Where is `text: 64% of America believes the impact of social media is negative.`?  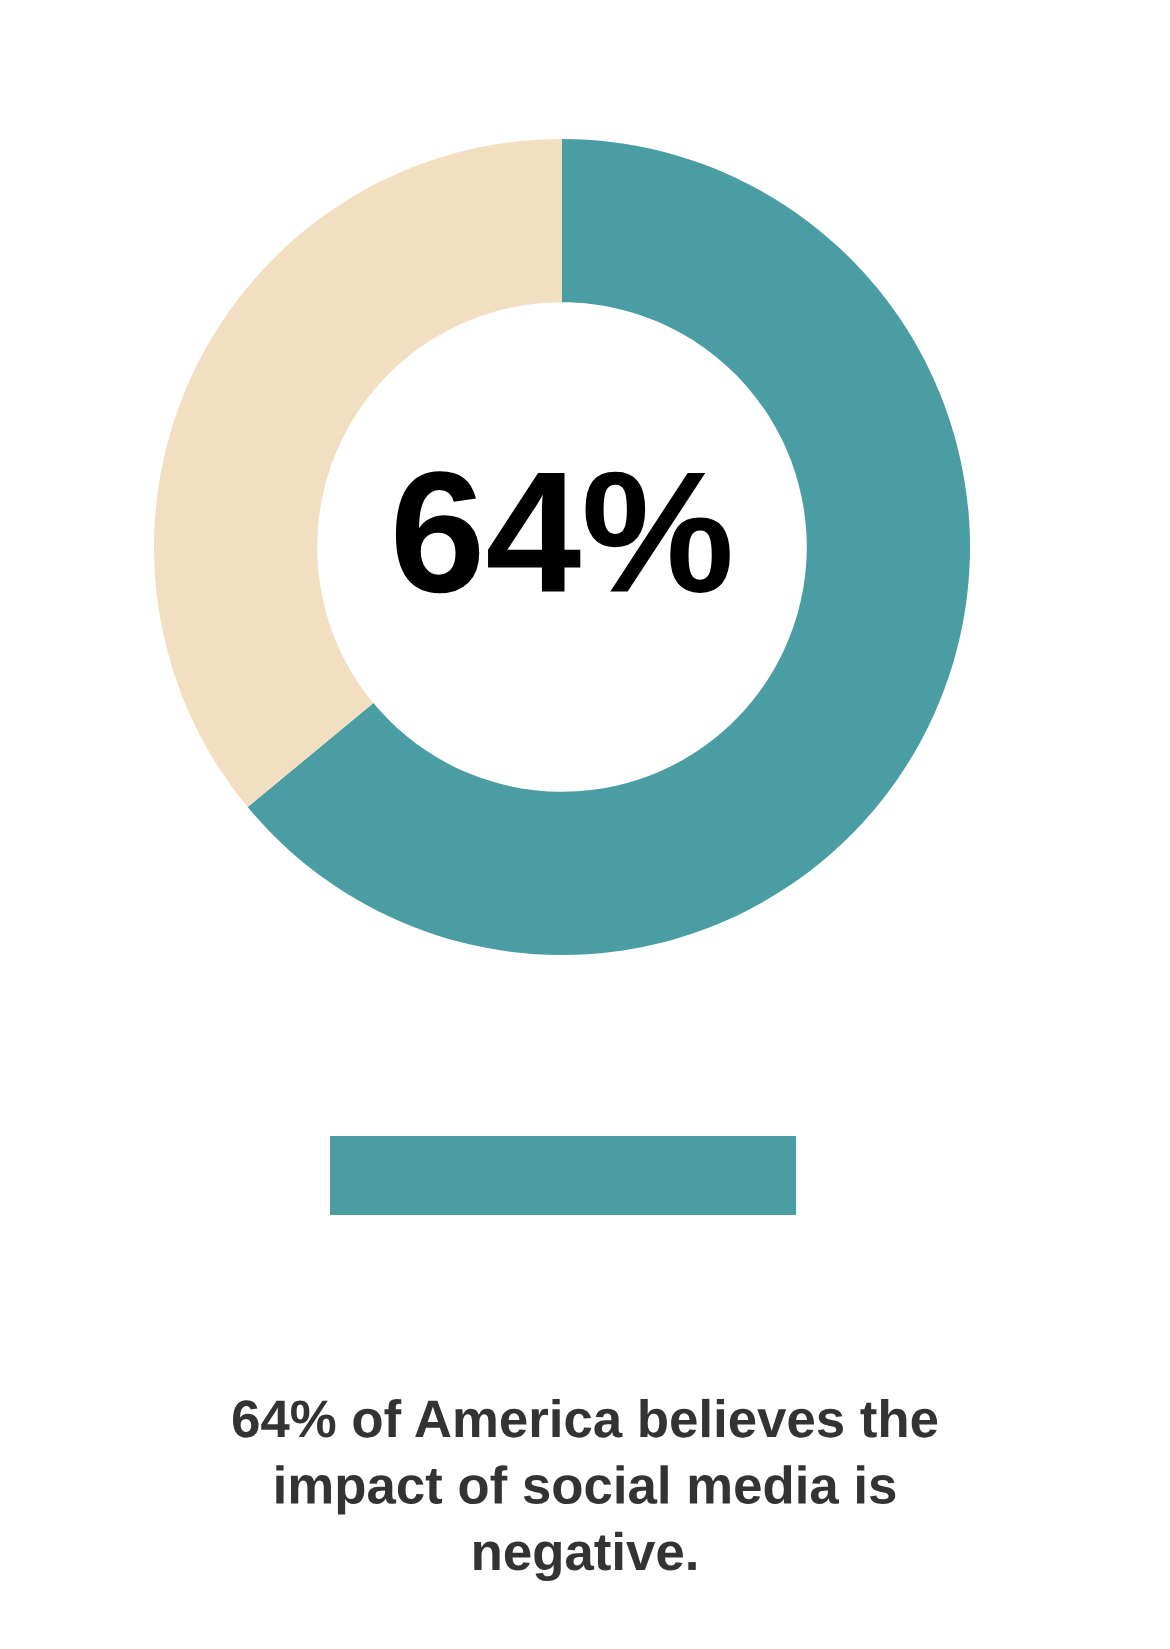 text: 64% of America believes the impact of social media is negative. is located at coordinates (585, 1490).